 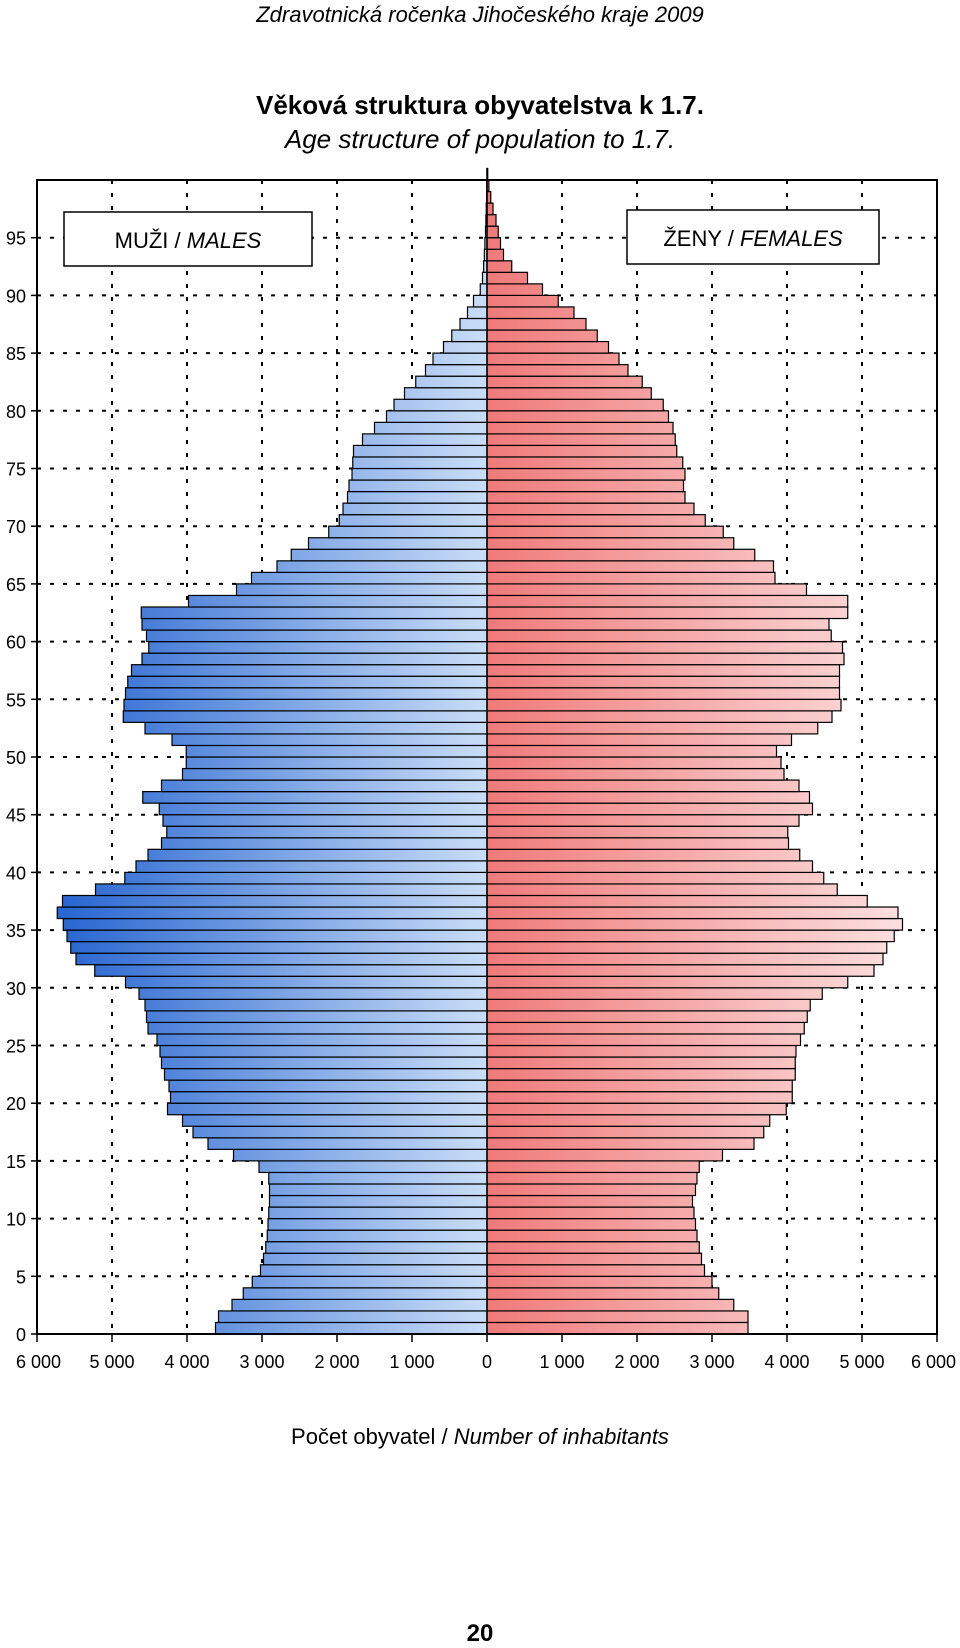 What do you see at coordinates (16, 585) in the screenshot?
I see `y-tick-label: 65` at bounding box center [16, 585].